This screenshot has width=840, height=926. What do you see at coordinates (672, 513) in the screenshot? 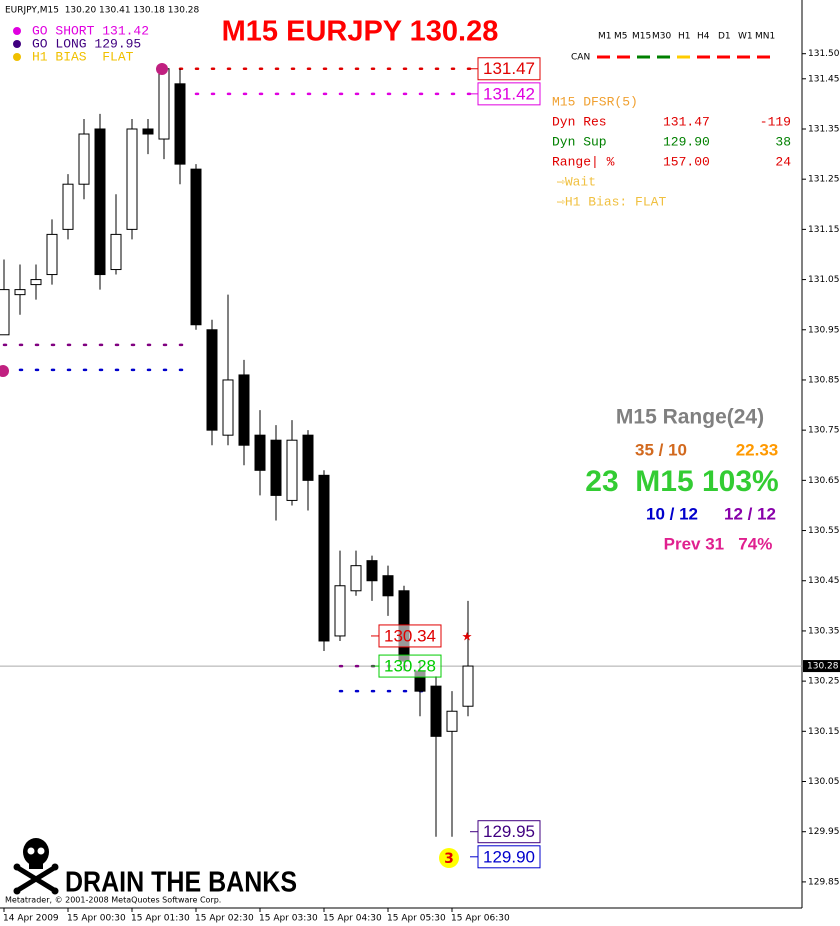
I see `range-panel-text: 10 / 12` at bounding box center [672, 513].